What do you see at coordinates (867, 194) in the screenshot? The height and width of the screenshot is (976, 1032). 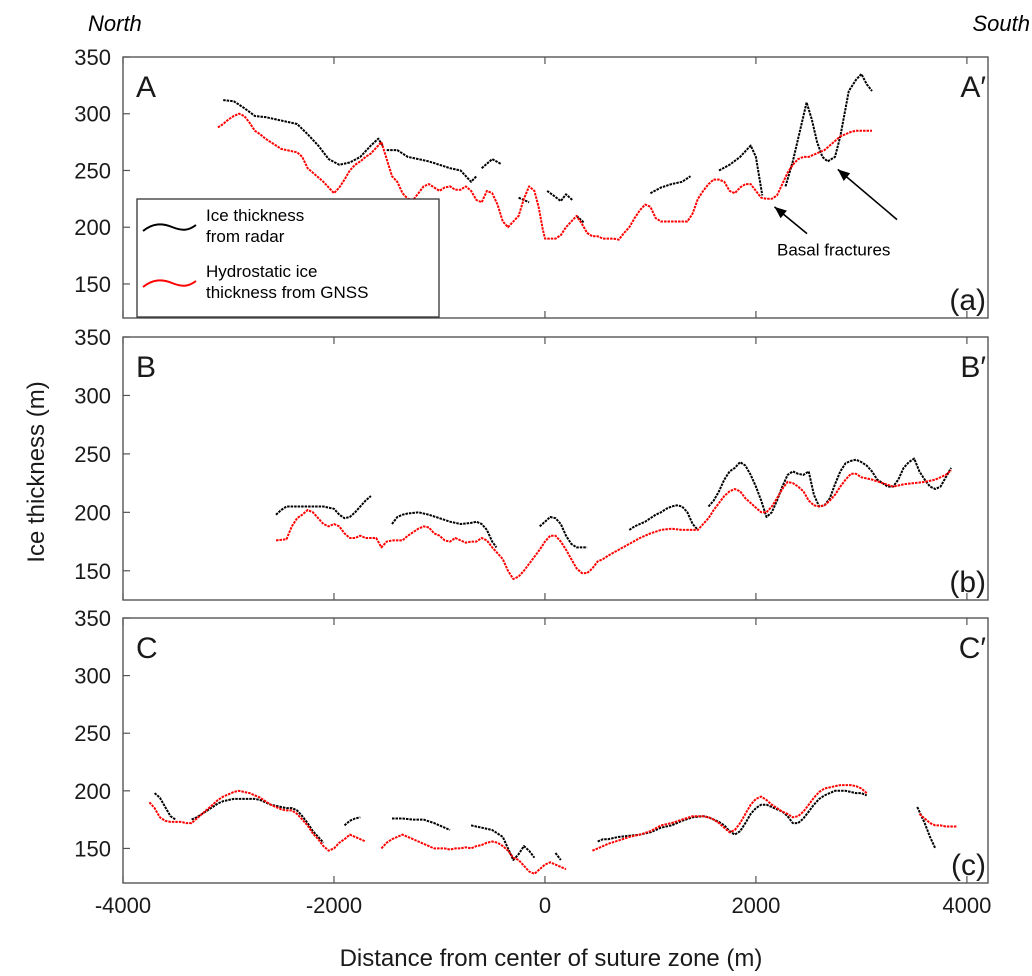 I see `annotation-arrow-line` at bounding box center [867, 194].